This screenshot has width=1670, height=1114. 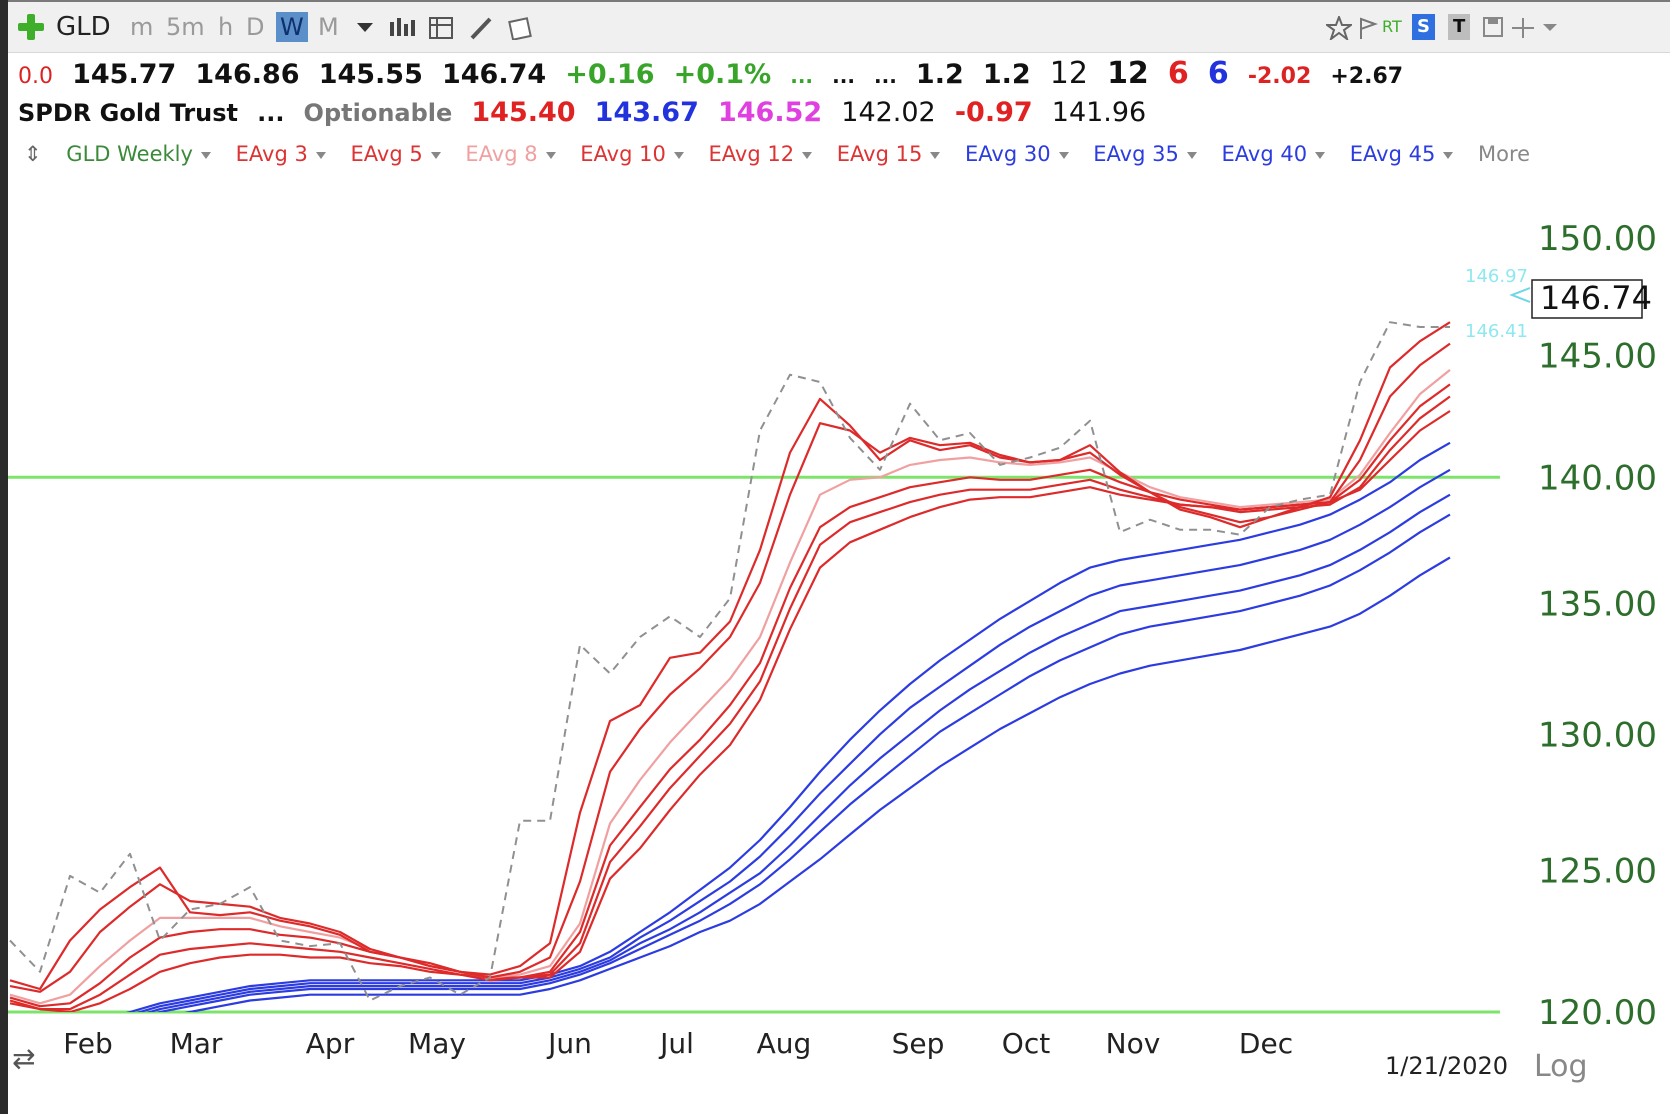 I want to click on x-tick-label: Aug, so click(x=784, y=1043).